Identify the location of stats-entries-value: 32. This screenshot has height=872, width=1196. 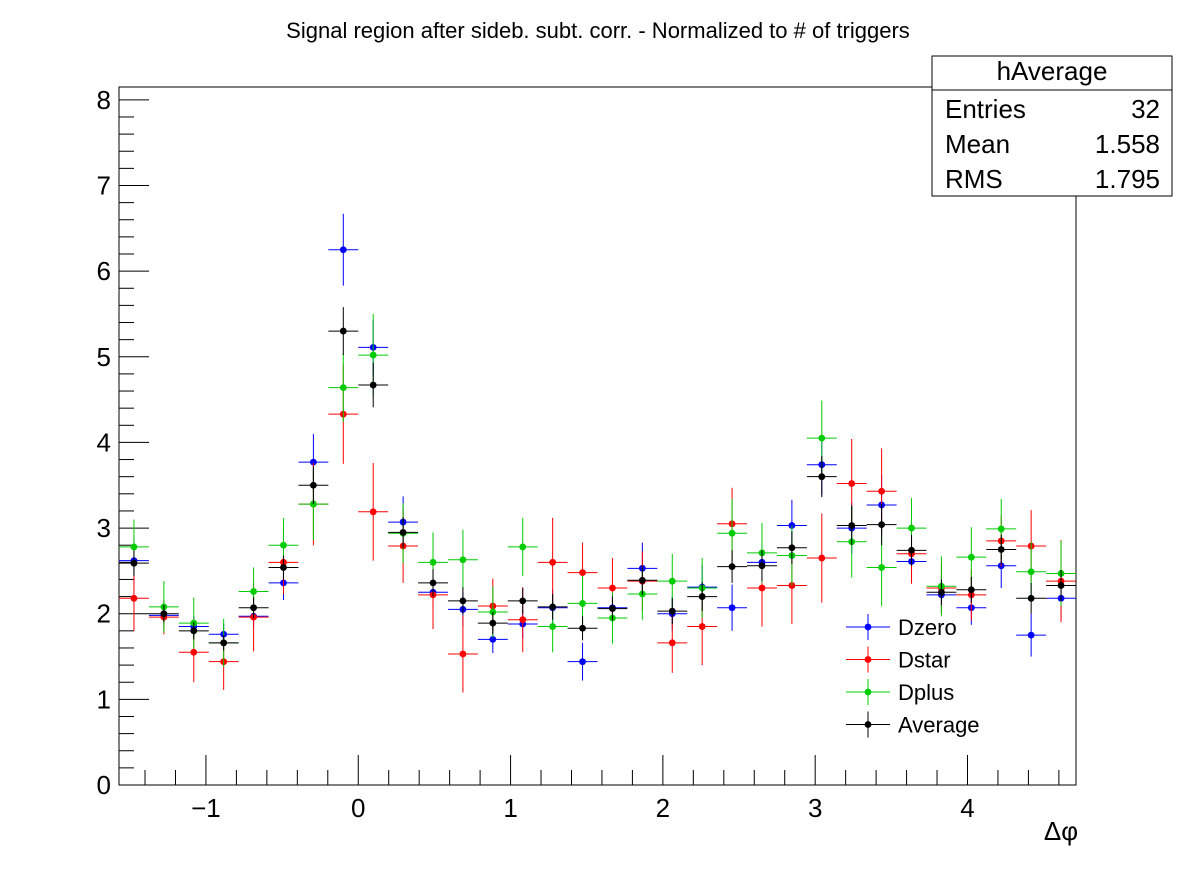
(1145, 109).